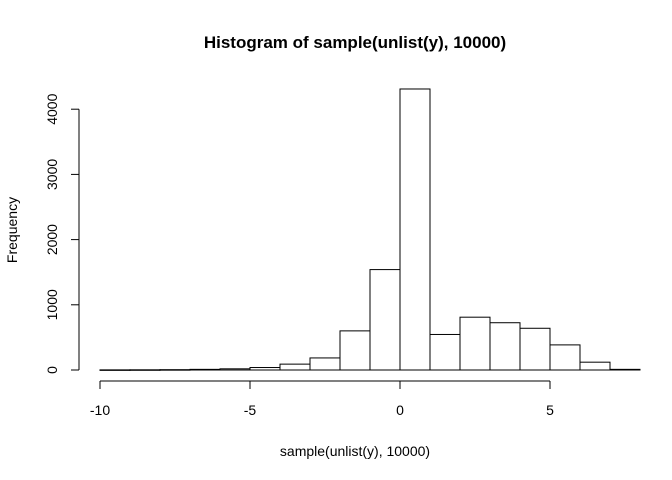 This screenshot has width=672, height=480. I want to click on y-tick-label: 4000, so click(52, 108).